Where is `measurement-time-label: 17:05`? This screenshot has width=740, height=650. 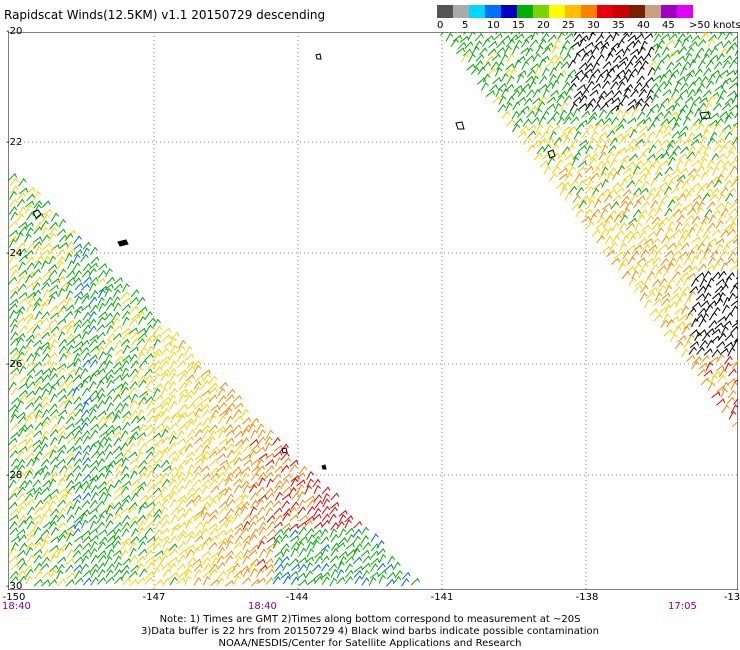 measurement-time-label: 17:05 is located at coordinates (682, 606).